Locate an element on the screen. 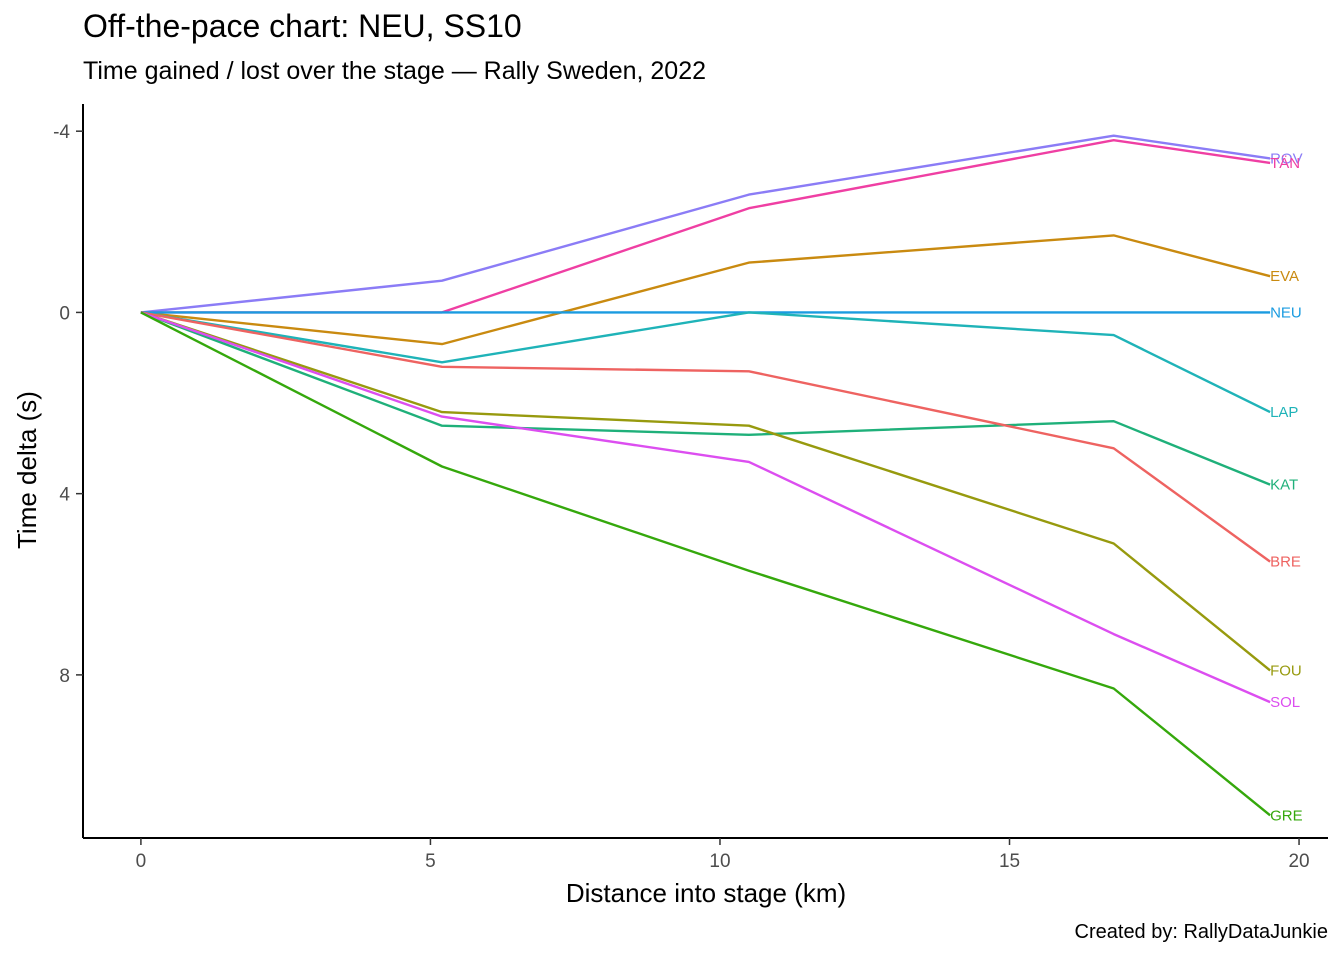  series-label-neu: NEU is located at coordinates (1286, 312).